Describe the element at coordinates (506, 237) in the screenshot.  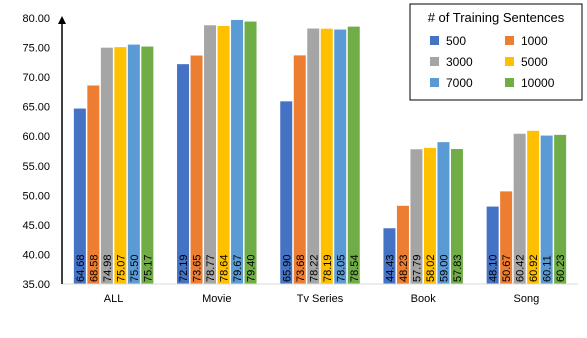
I see `bar-1000-song` at that location.